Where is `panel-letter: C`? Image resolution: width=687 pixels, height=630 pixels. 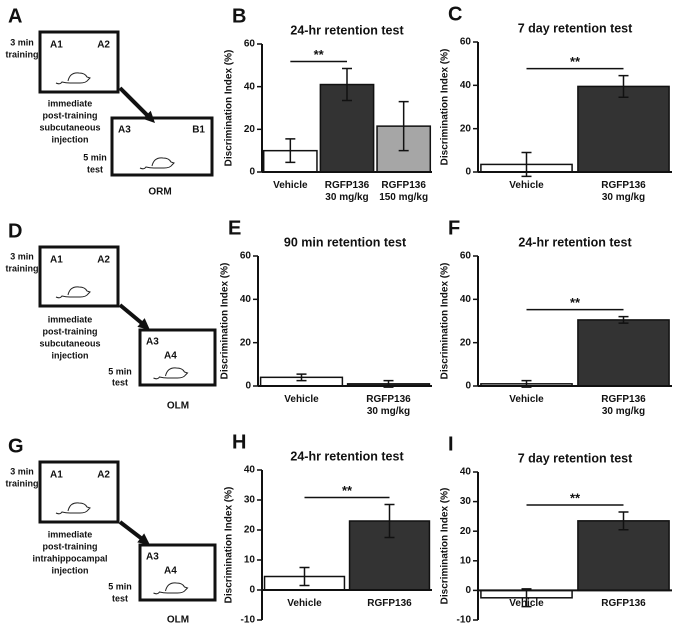 panel-letter: C is located at coordinates (455, 14).